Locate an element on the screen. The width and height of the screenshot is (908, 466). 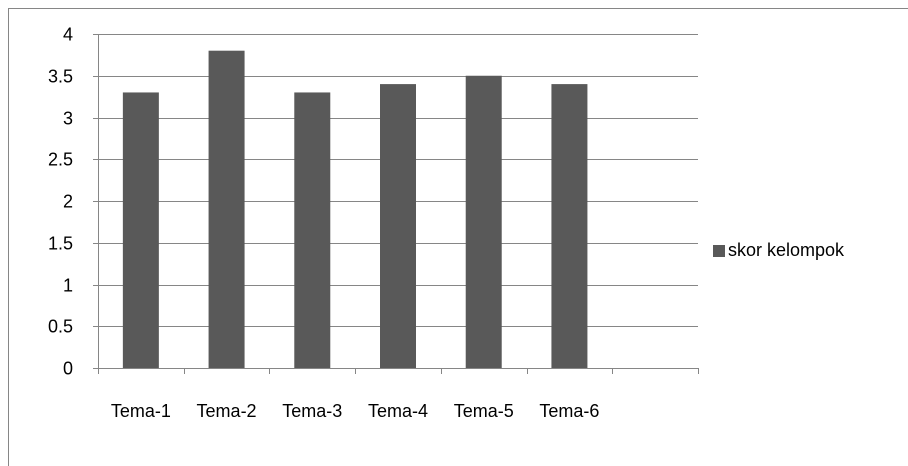
x-tick-labels: Tema-1 Tema-2 Tema-3 Tema-4 Tema-5 Tema-6 is located at coordinates (355, 411).